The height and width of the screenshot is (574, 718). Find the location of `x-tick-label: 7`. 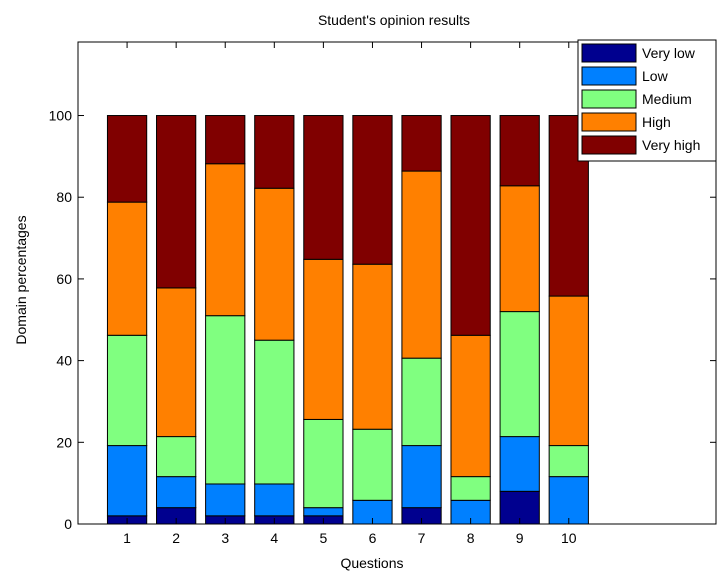

x-tick-label: 7 is located at coordinates (422, 538).